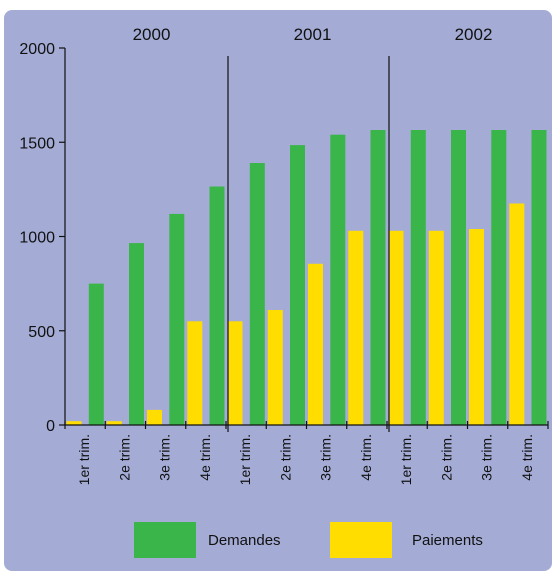 This screenshot has height=575, width=556. I want to click on y-tick-label-1500: 1500, so click(37, 143).